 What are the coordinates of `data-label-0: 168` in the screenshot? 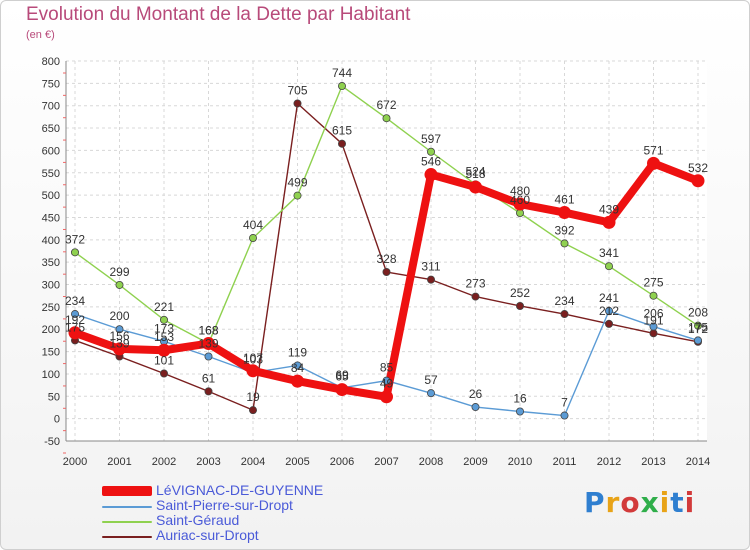 It's located at (208, 331).